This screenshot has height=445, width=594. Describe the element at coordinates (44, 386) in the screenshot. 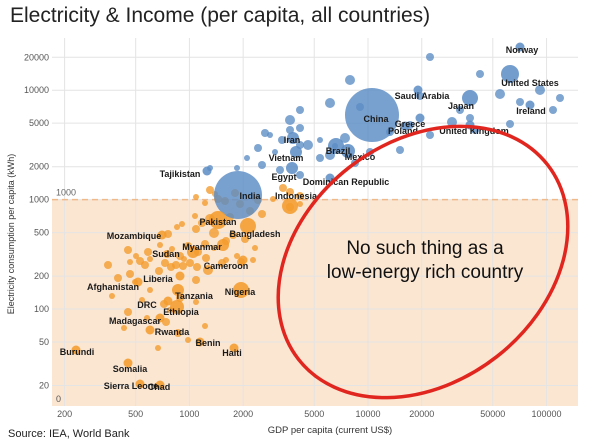

I see `y-tick-label: 20` at that location.